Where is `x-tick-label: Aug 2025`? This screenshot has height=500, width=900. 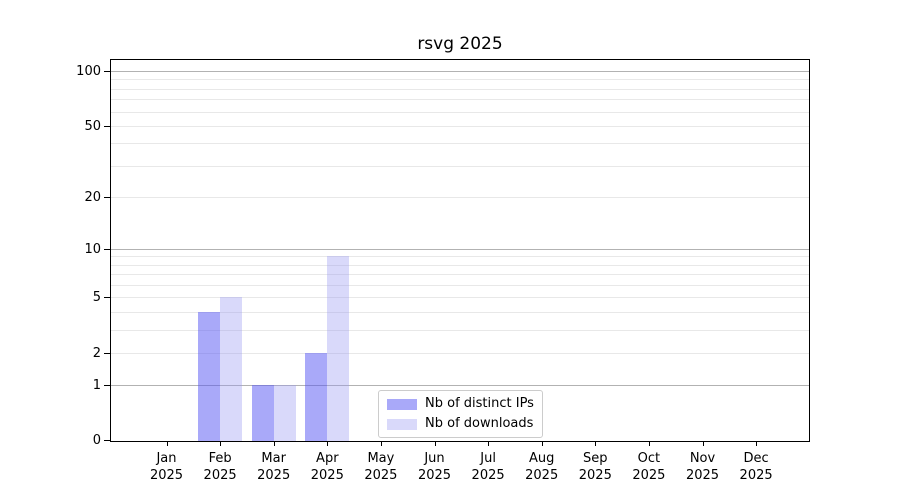 x-tick-label: Aug 2025 is located at coordinates (542, 467).